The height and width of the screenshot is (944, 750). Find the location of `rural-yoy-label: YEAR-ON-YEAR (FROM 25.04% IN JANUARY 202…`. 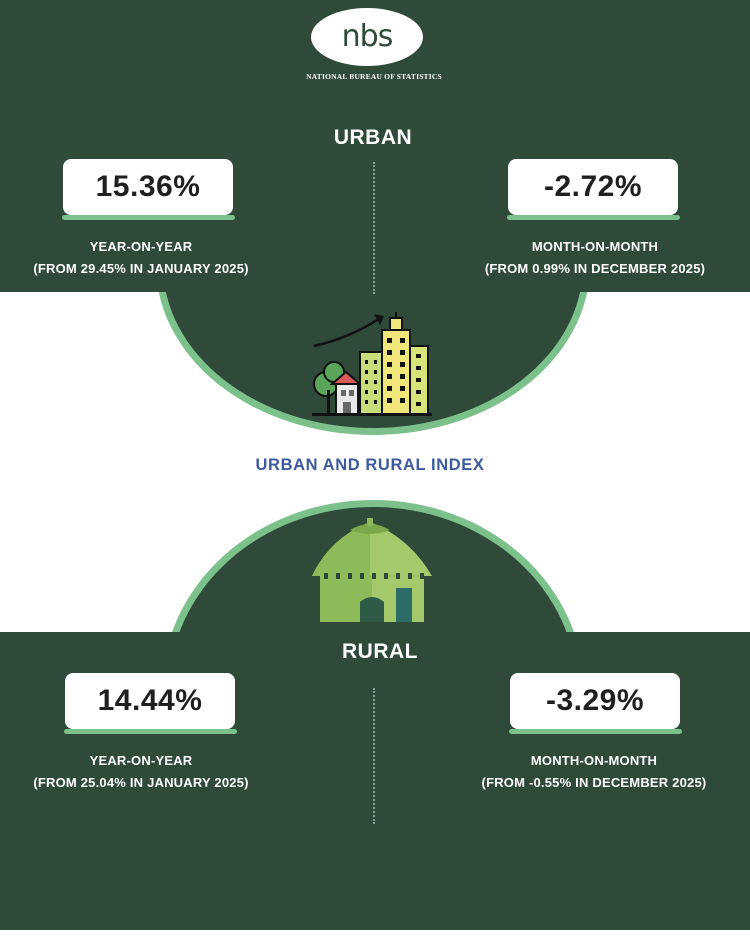

rural-yoy-label: YEAR-ON-YEAR (FROM 25.04% IN JANUARY 202… is located at coordinates (141, 772).